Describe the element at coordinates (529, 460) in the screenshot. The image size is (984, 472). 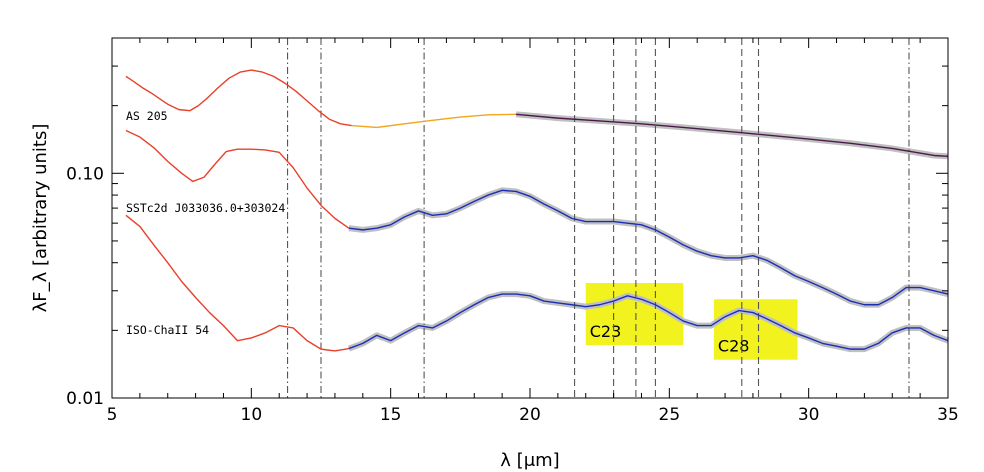
I see `x-axis-title: λ [μm]` at that location.